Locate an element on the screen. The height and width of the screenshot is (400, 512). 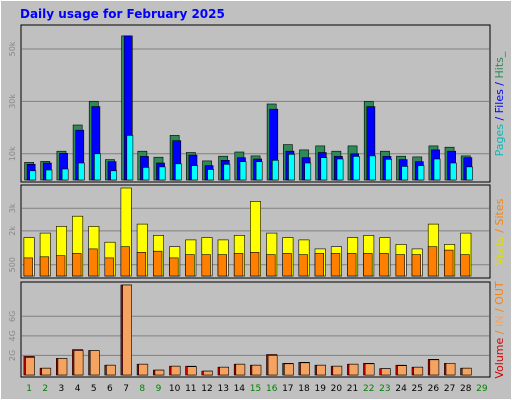
legend-volume: Volume / IN / OUT is located at coordinates (499, 330).